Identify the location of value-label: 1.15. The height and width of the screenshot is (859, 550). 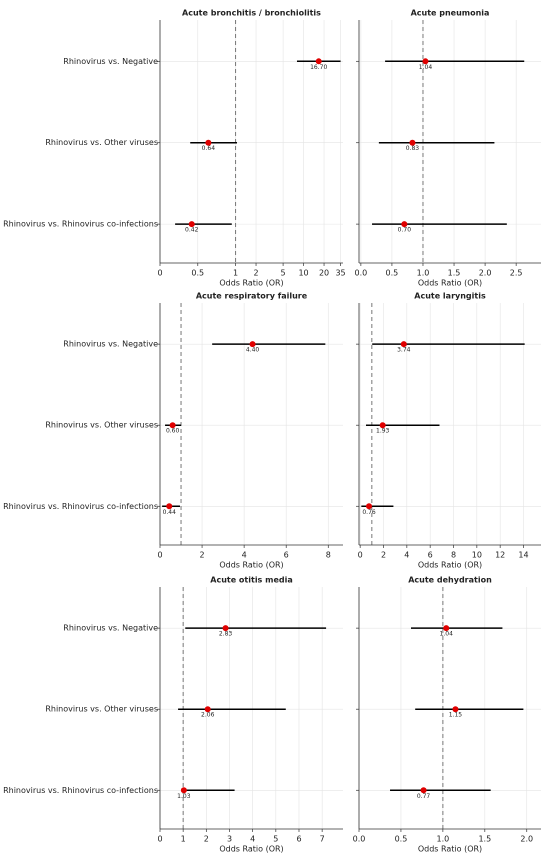
(456, 715).